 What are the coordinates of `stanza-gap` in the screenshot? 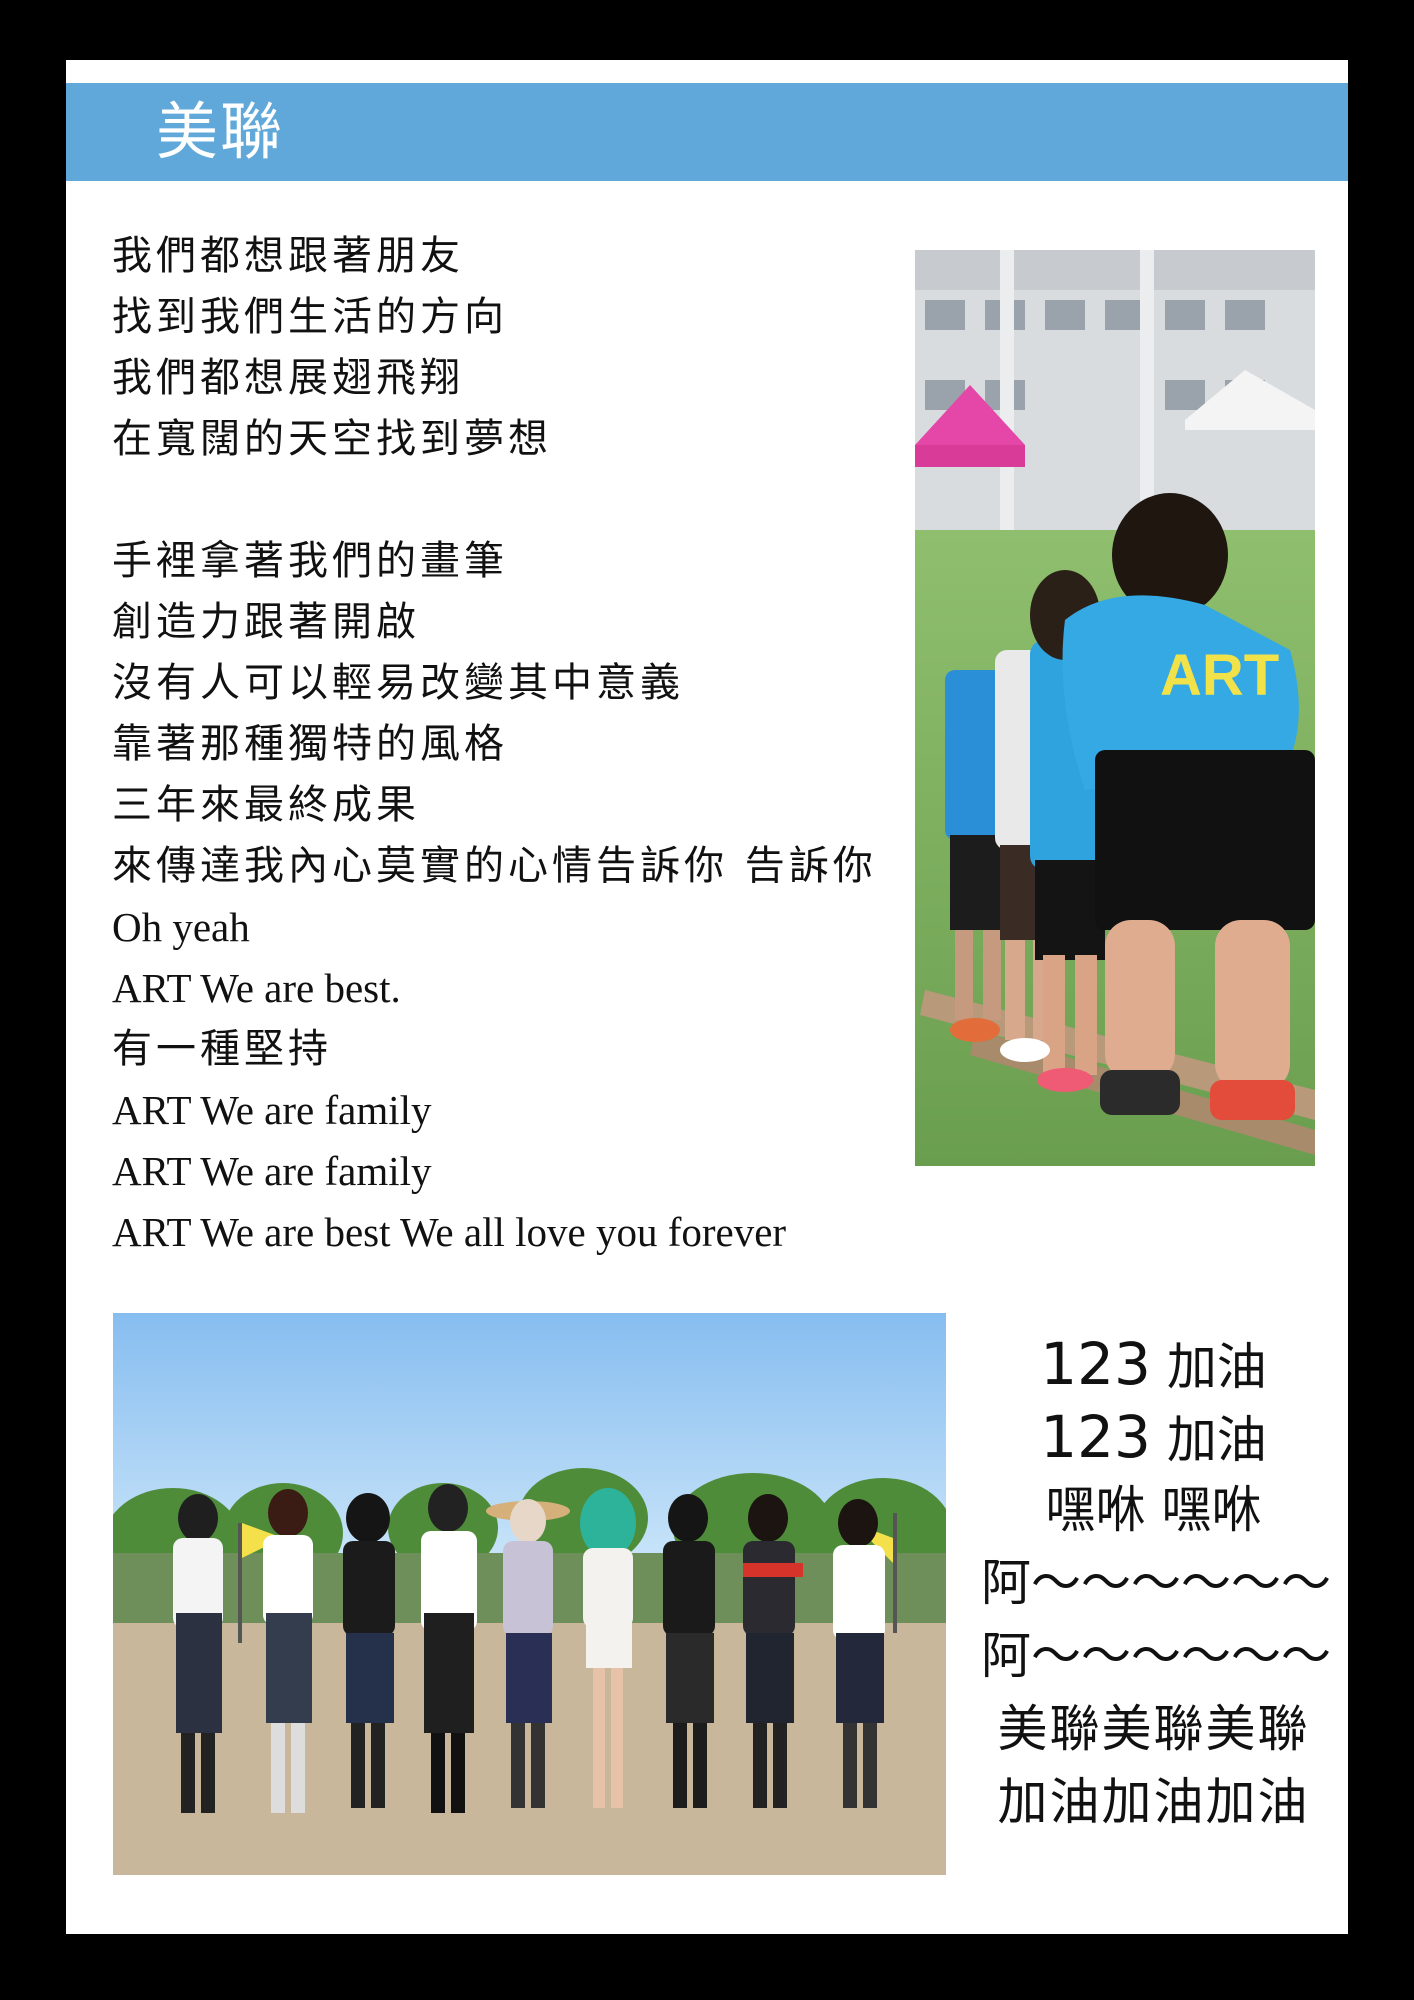 It's located at (542, 500).